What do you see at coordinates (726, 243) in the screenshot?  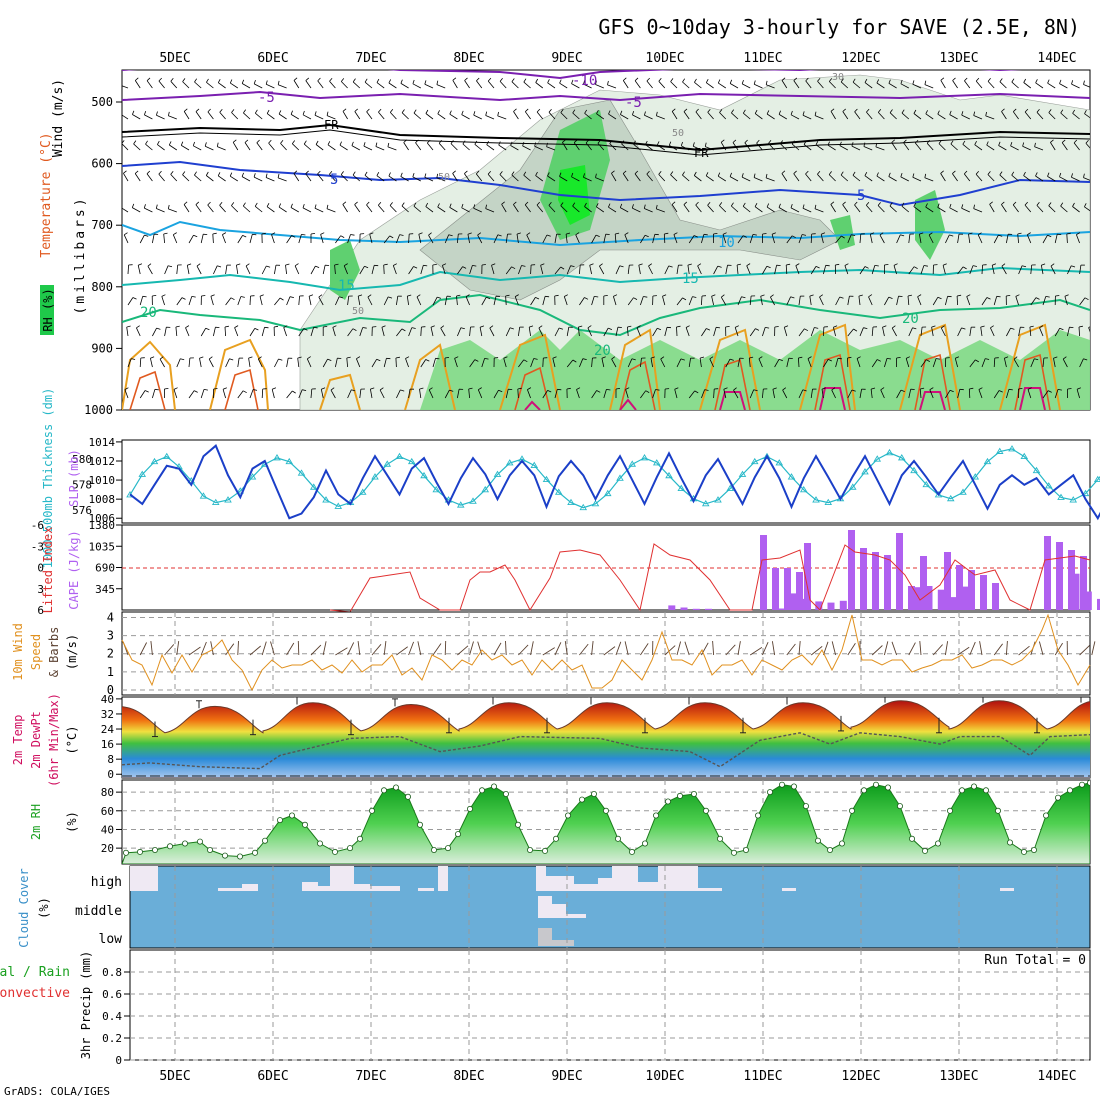 I see `contour-label-10: 10` at bounding box center [726, 243].